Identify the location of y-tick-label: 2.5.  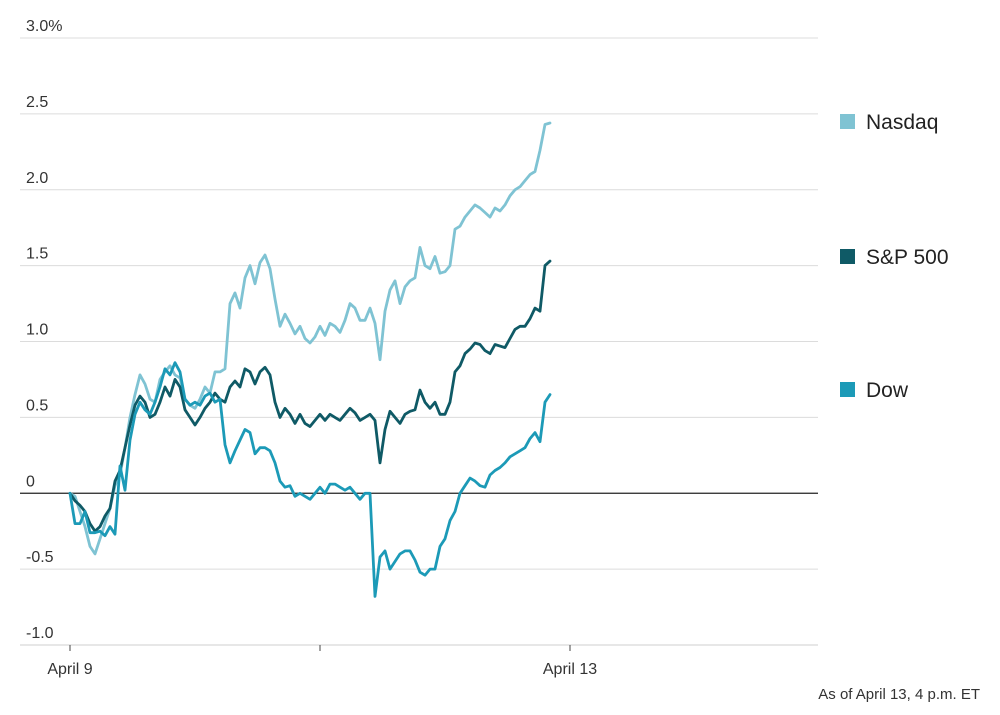
(37, 102).